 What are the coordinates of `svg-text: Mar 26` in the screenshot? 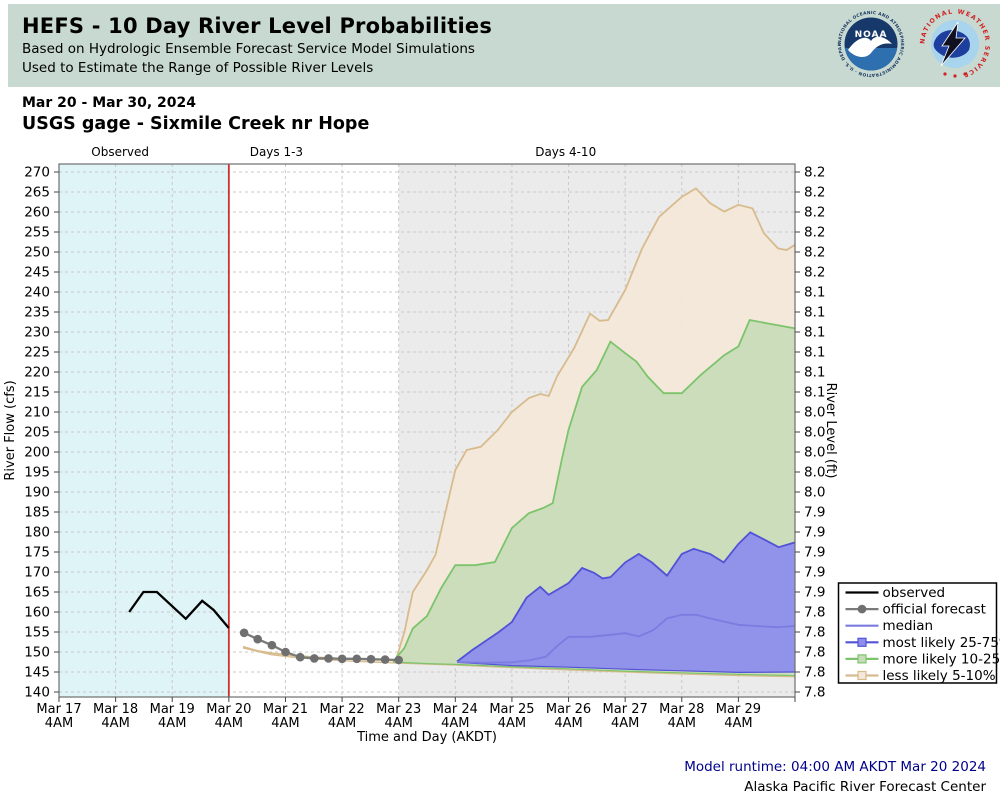 It's located at (568, 709).